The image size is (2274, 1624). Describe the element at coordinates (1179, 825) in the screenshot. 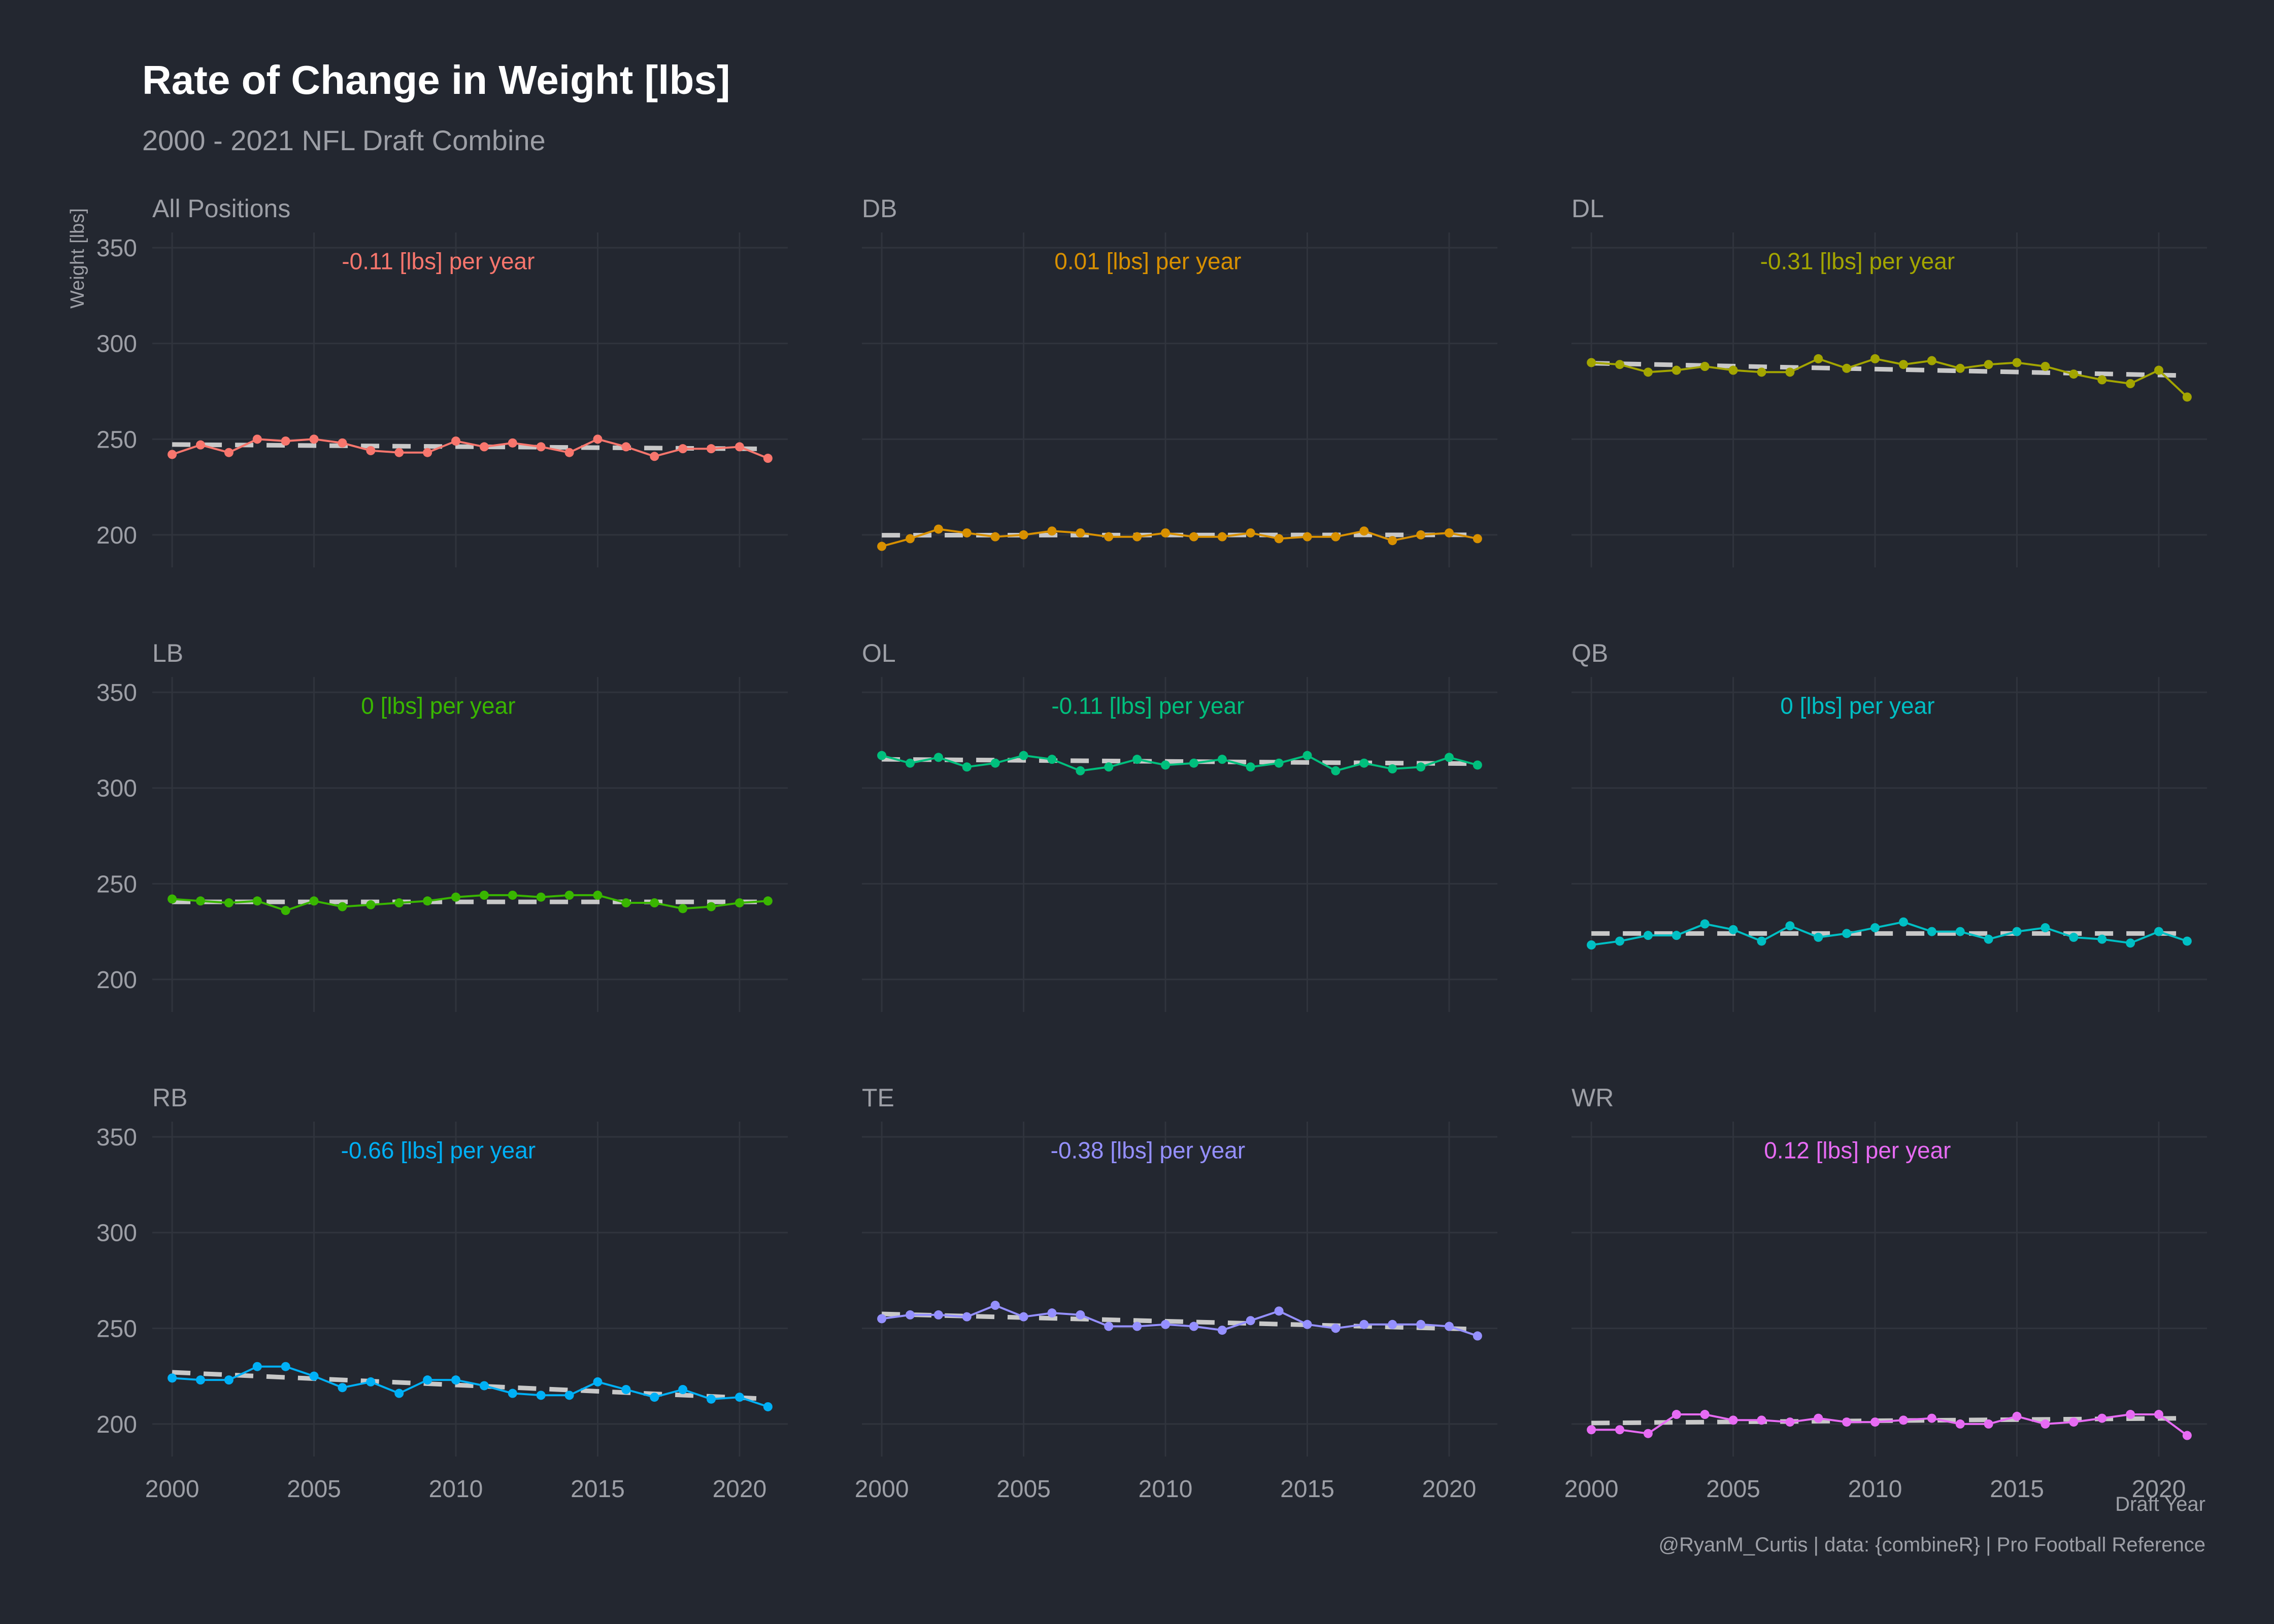

I see `panel-ol: OL -0.11 [lbs] per year` at that location.